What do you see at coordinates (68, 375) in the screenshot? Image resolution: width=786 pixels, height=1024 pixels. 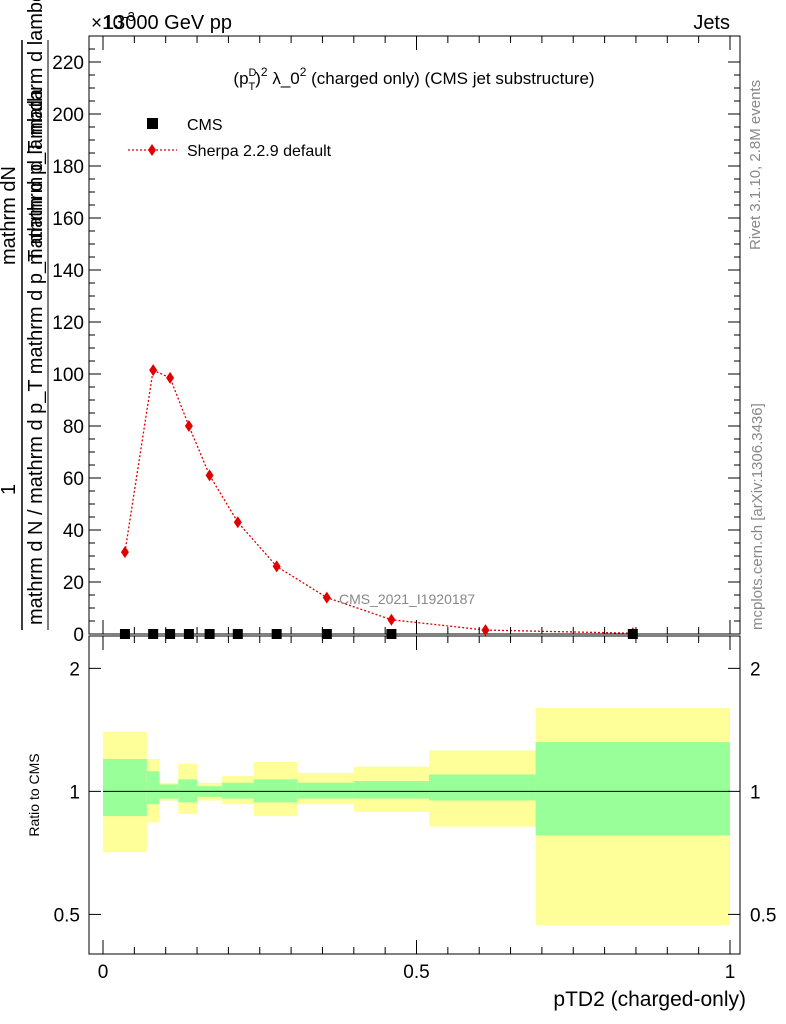 I see `main-ytick-label: 100` at bounding box center [68, 375].